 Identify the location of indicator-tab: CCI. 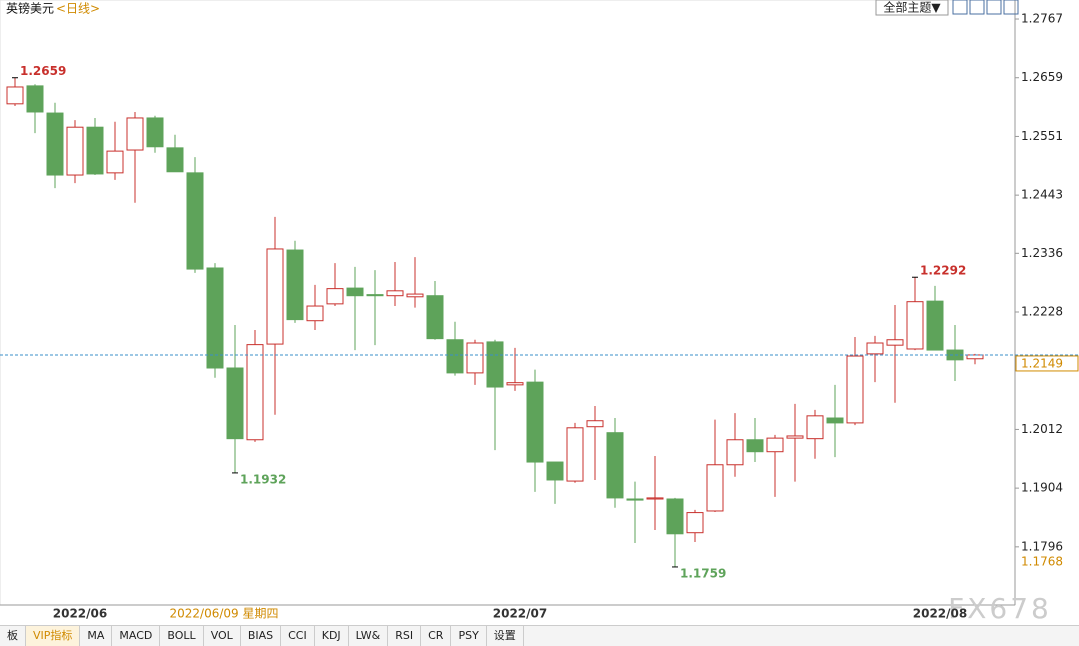
(298, 636).